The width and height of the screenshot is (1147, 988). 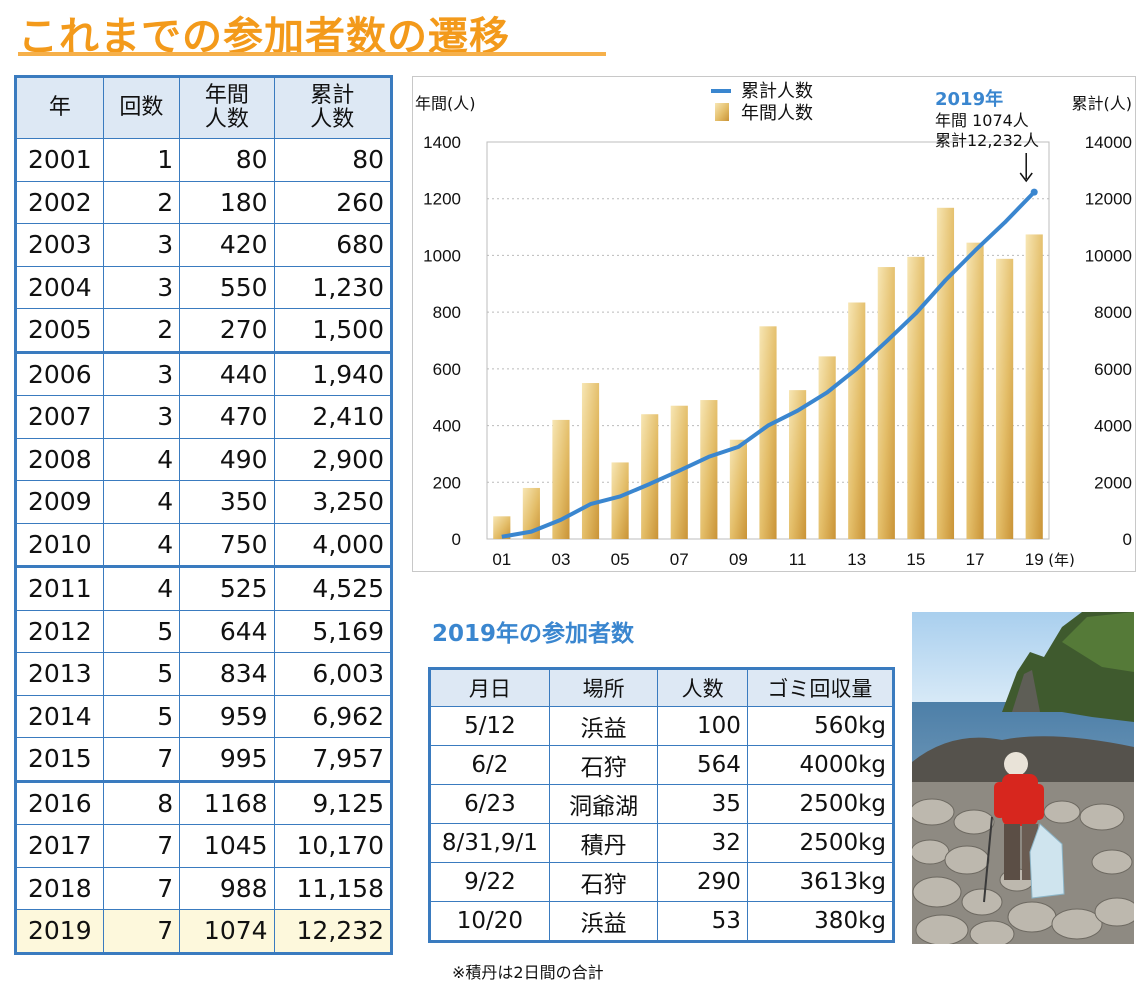 I want to click on event-date: 6/23, so click(x=489, y=804).